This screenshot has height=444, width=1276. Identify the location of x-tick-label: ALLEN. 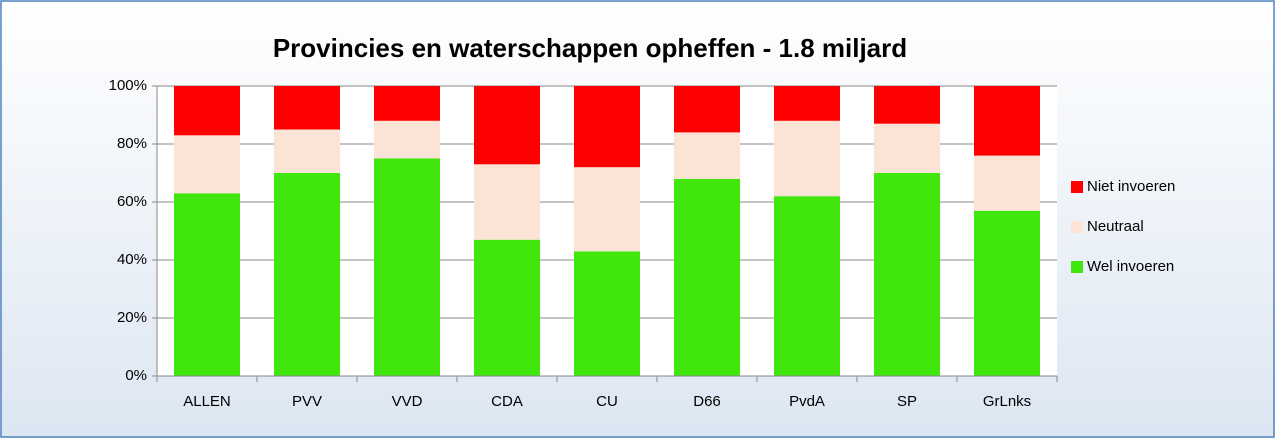
(207, 401).